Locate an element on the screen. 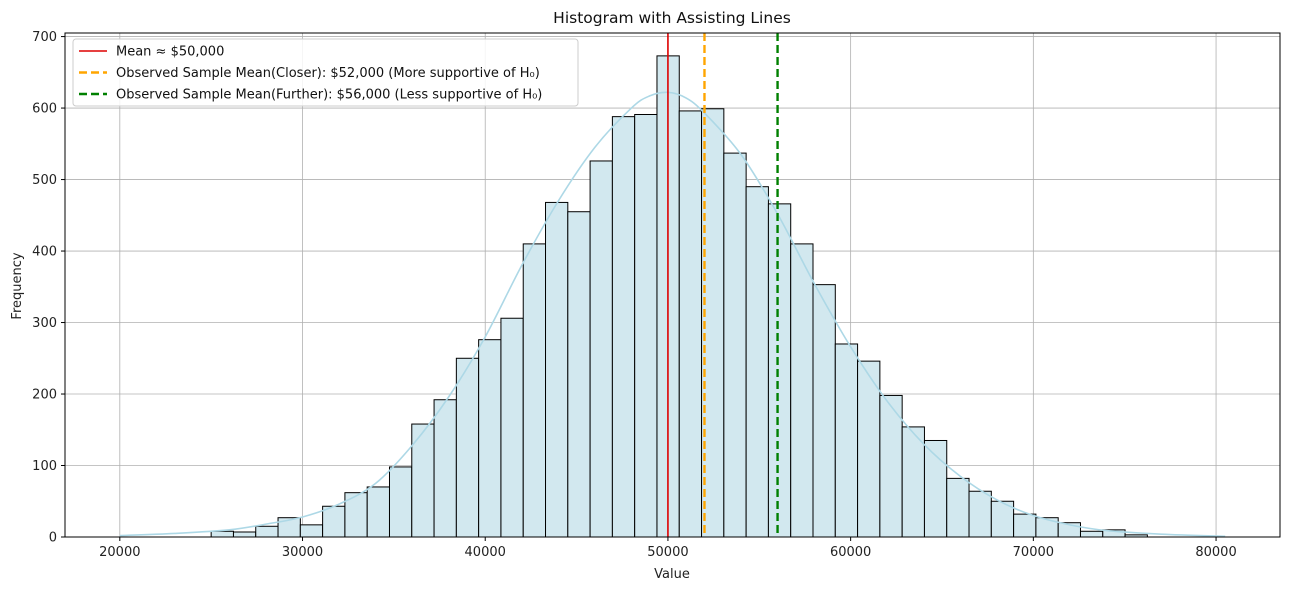  y-axis-label: Frequency is located at coordinates (17, 285).